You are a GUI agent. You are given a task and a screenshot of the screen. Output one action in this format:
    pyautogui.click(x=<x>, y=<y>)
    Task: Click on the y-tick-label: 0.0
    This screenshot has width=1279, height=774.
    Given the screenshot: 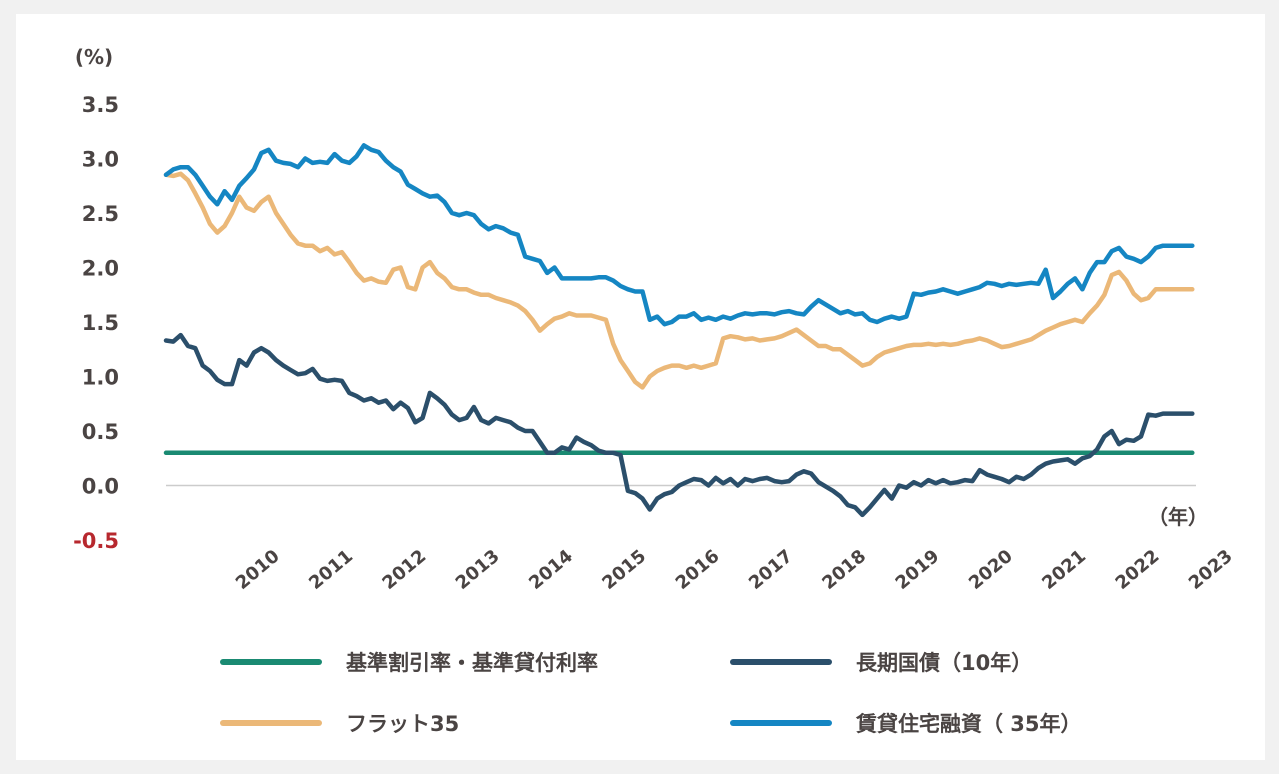 What is the action you would take?
    pyautogui.click(x=100, y=487)
    